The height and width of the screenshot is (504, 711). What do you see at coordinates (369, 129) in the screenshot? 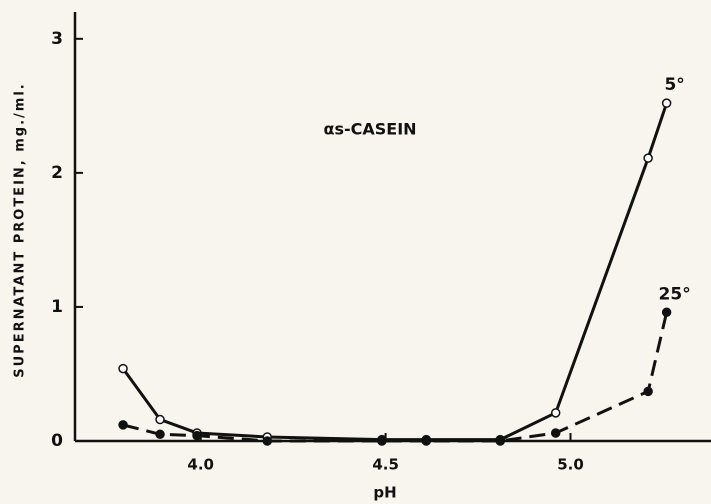
I see `annotation: αs-CASEIN` at bounding box center [369, 129].